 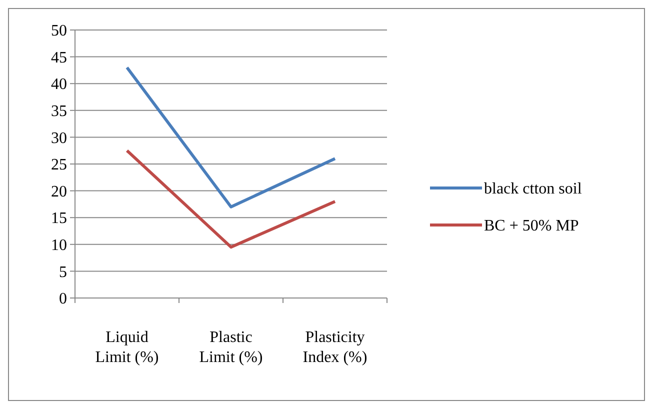 I want to click on y-tick-label: 45, so click(x=59, y=57).